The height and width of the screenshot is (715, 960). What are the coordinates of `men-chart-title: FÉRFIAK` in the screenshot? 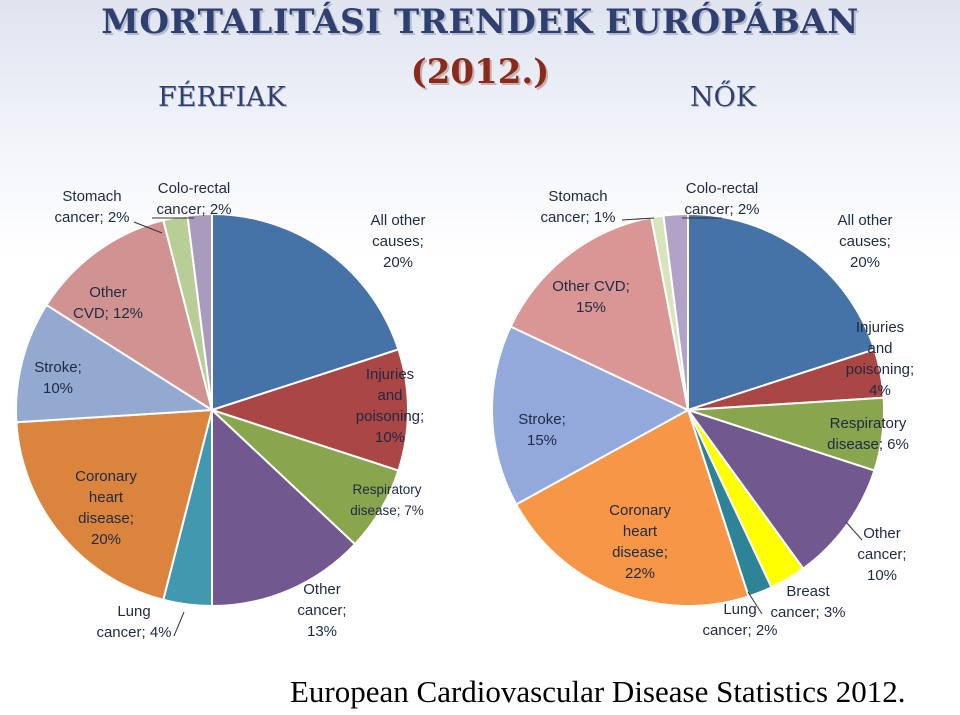 It's located at (222, 97).